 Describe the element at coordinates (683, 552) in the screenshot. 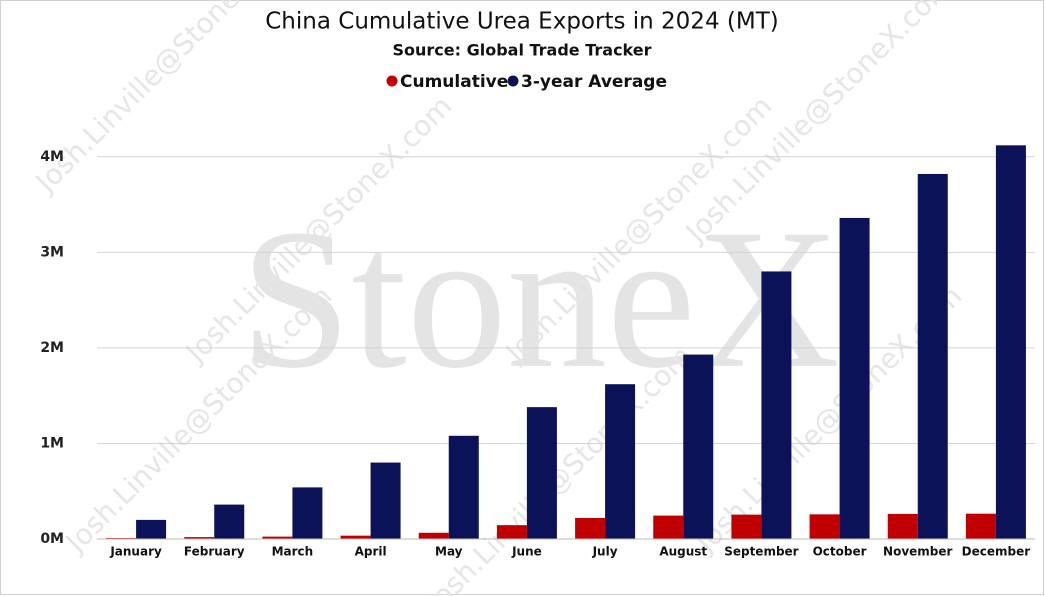

I see `x-tick-label: August` at that location.